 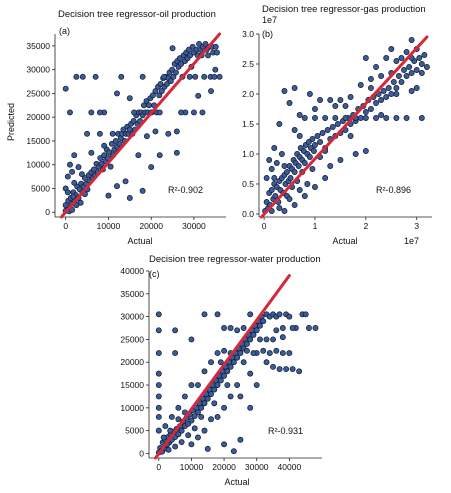 I want to click on y-tick-label: 0, so click(x=47, y=212).